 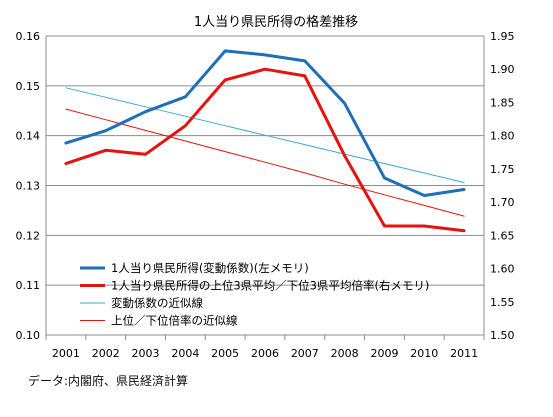 What do you see at coordinates (464, 353) in the screenshot?
I see `x-tick-label: 2011` at bounding box center [464, 353].